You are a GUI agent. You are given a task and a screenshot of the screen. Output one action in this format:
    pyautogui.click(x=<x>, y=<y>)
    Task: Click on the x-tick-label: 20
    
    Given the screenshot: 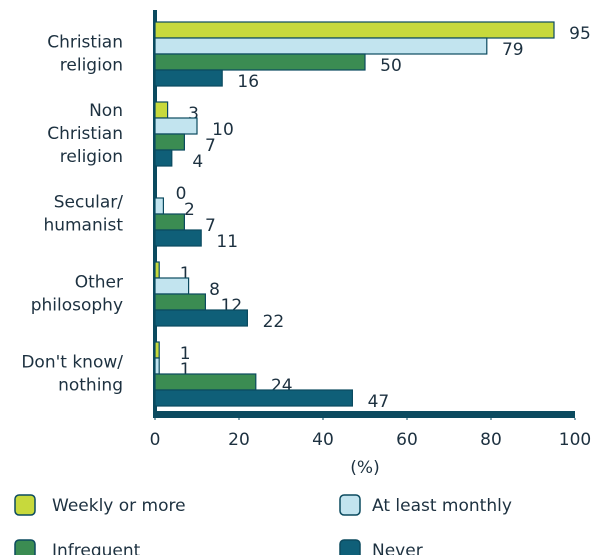 What is the action you would take?
    pyautogui.click(x=239, y=440)
    